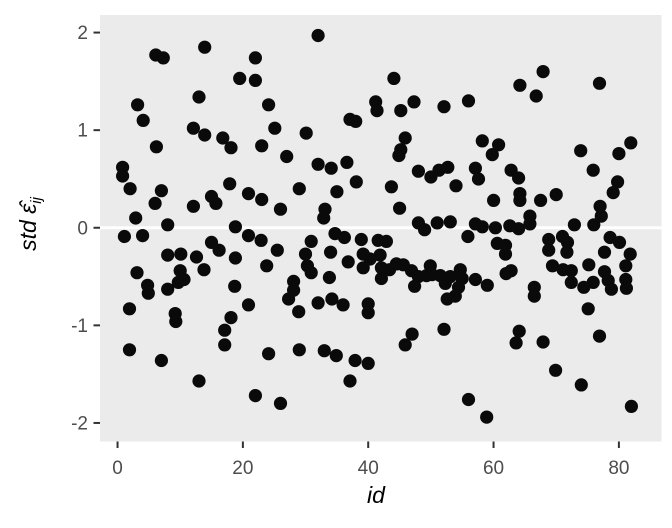 Image resolution: width=672 pixels, height=528 pixels. I want to click on y-axis-title: std ε̂ij, so click(30, 223).